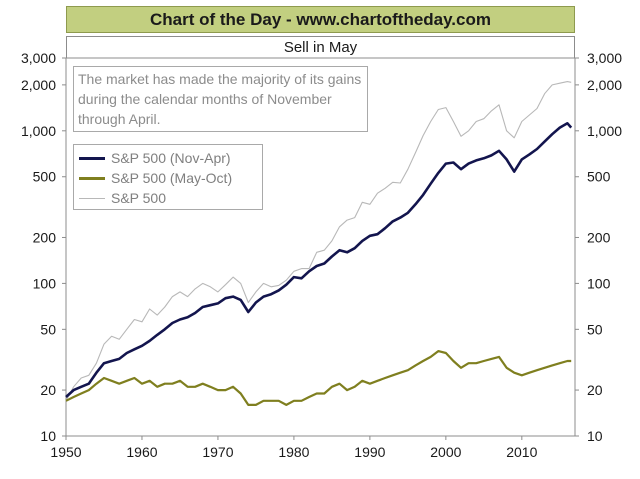 The height and width of the screenshot is (479, 640). Describe the element at coordinates (445, 452) in the screenshot. I see `x-tick-label: 2000` at that location.